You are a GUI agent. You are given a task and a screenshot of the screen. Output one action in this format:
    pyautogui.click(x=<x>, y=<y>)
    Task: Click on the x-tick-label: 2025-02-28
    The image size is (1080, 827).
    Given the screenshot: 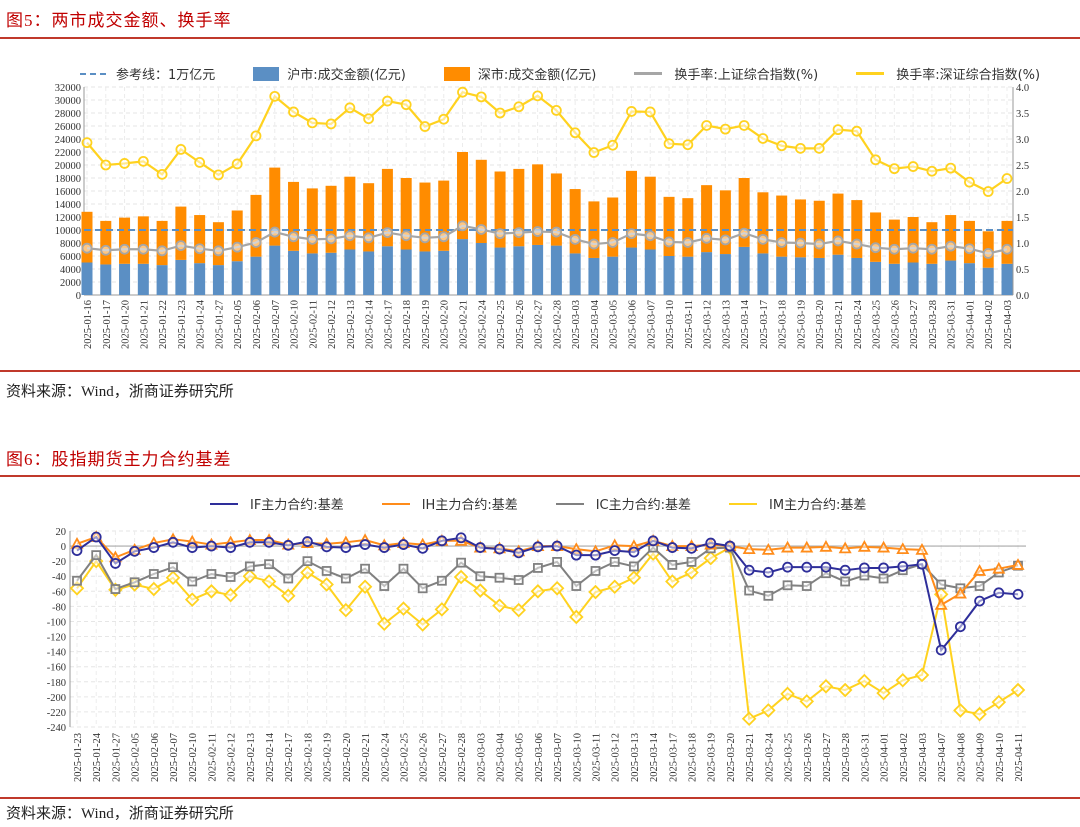 What is the action you would take?
    pyautogui.click(x=462, y=757)
    